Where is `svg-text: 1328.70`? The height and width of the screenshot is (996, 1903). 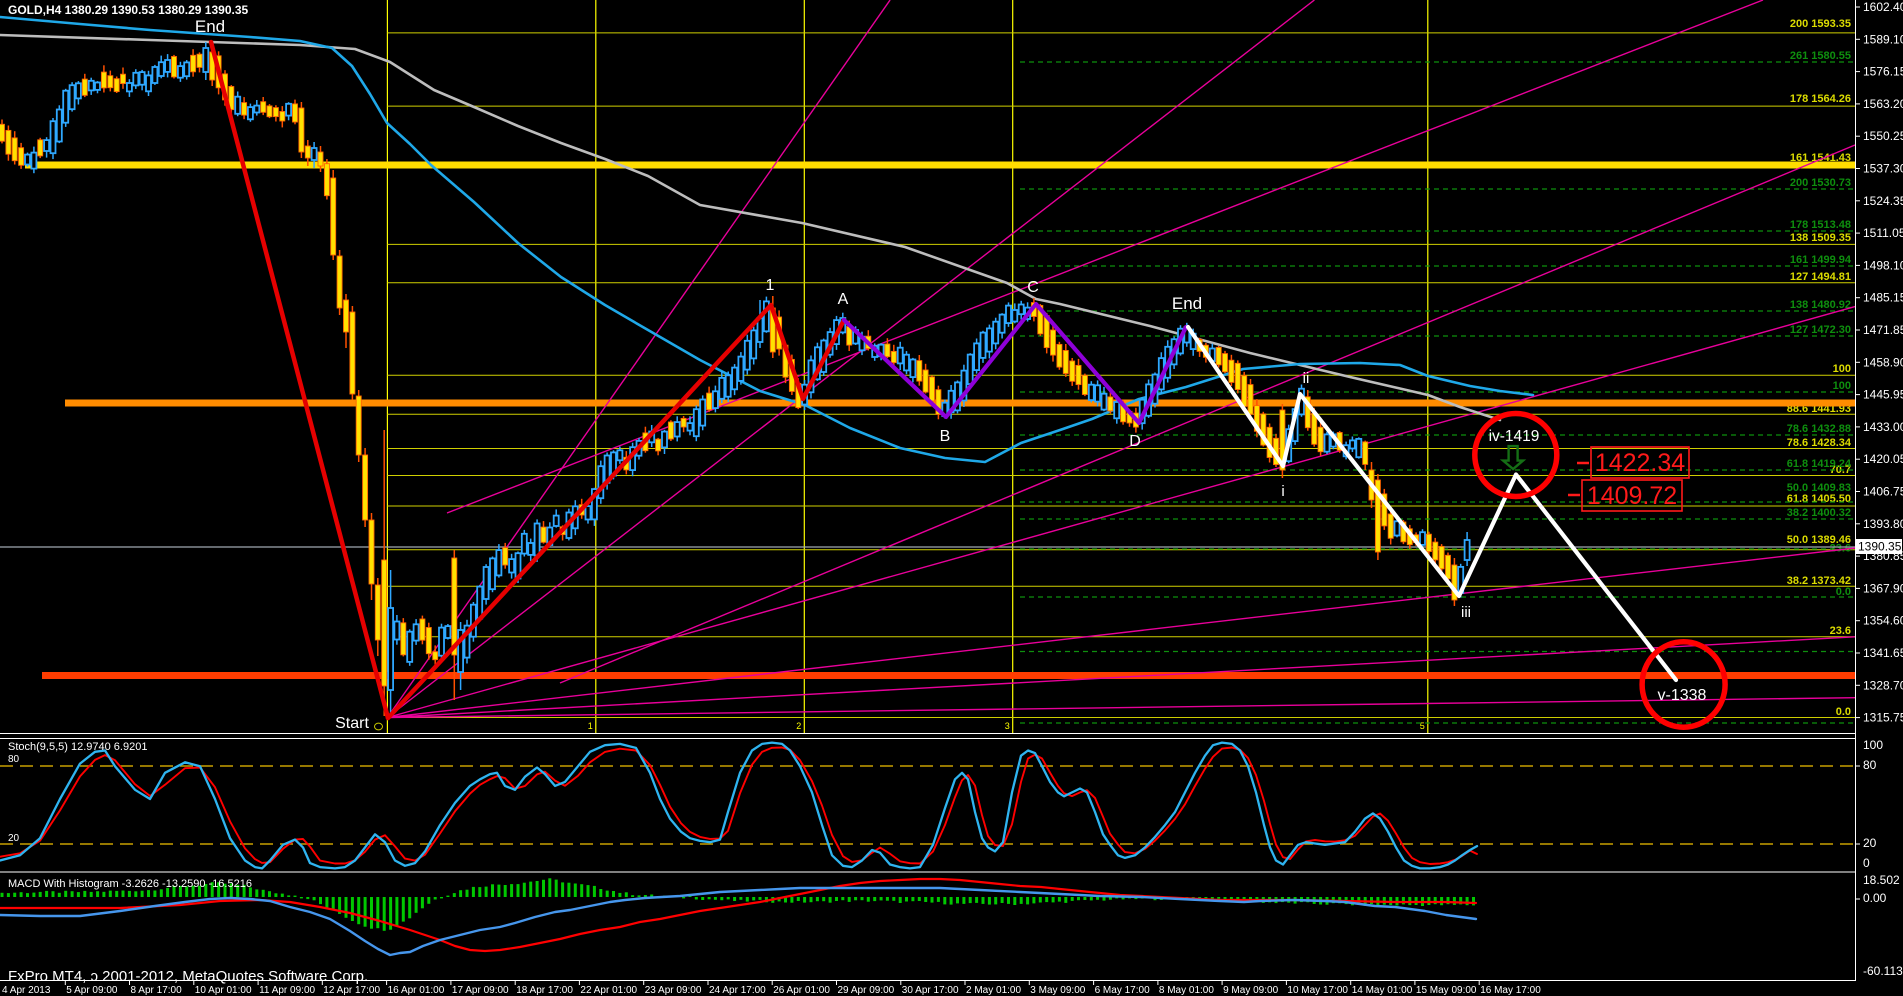
svg-text: 1328.70 is located at coordinates (1883, 685).